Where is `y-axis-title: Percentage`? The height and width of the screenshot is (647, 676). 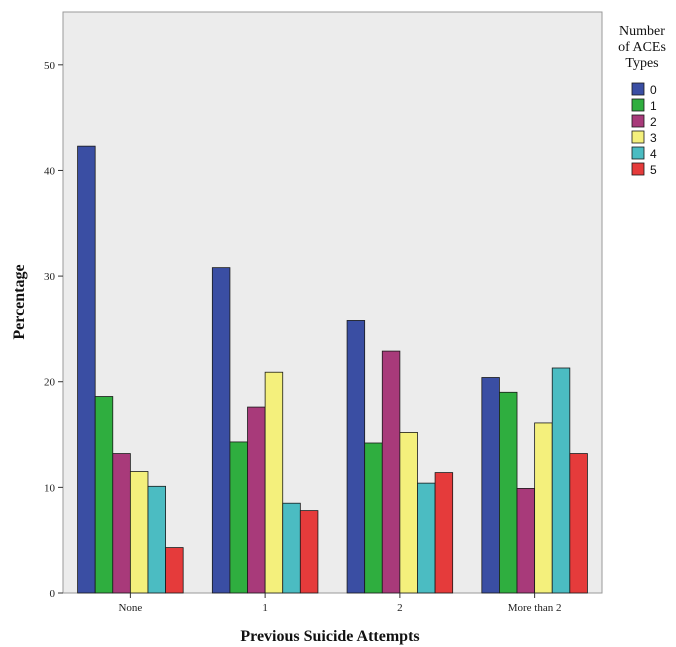 y-axis-title: Percentage is located at coordinates (19, 301).